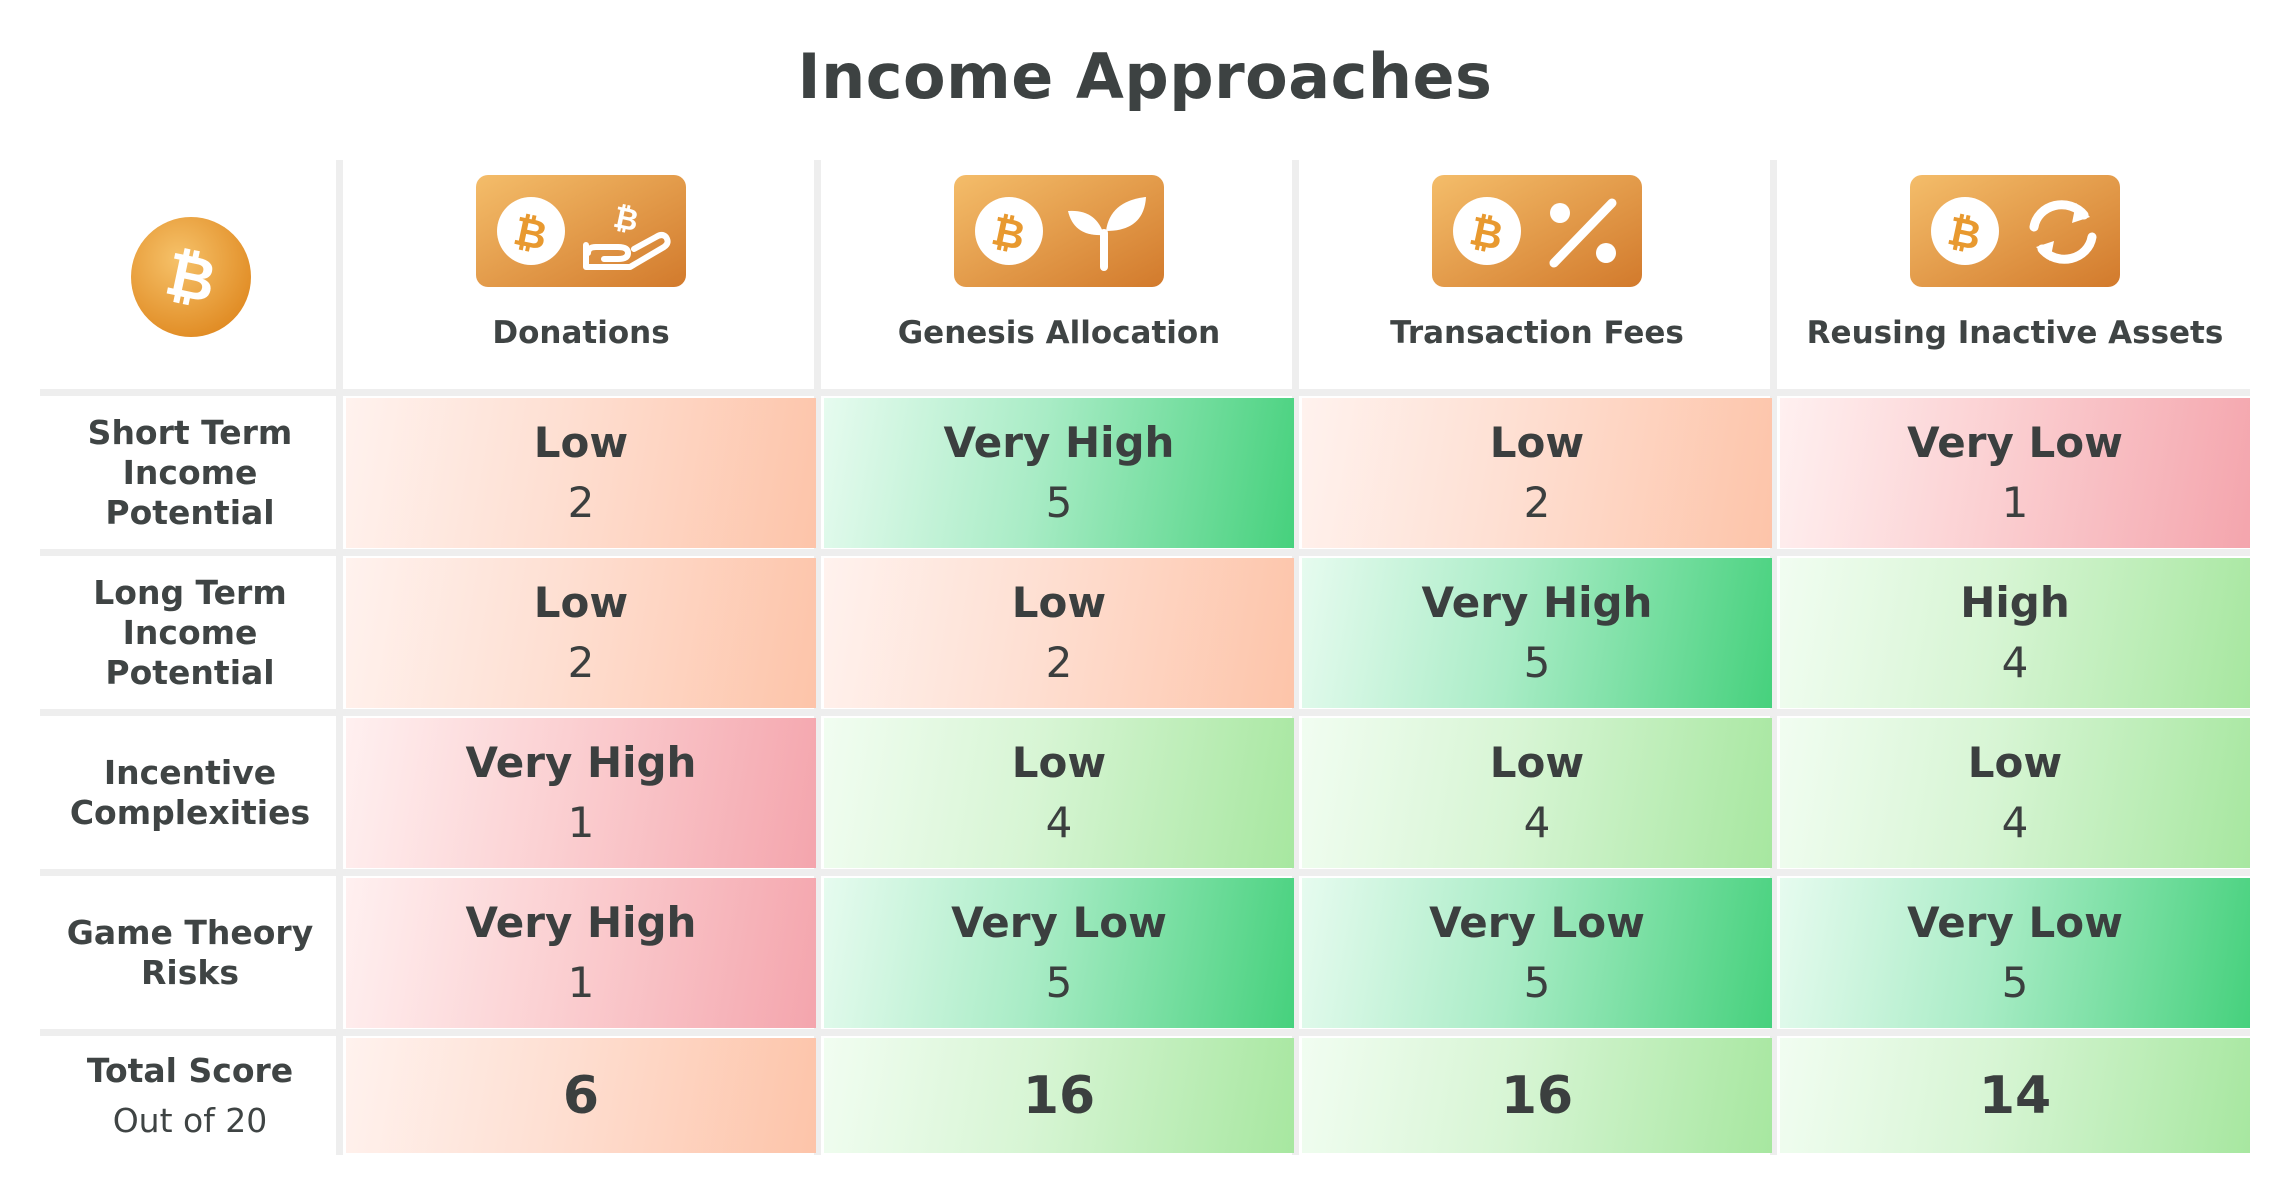 The height and width of the screenshot is (1200, 2290). Describe the element at coordinates (1059, 333) in the screenshot. I see `column-label: Genesis Allocation` at that location.